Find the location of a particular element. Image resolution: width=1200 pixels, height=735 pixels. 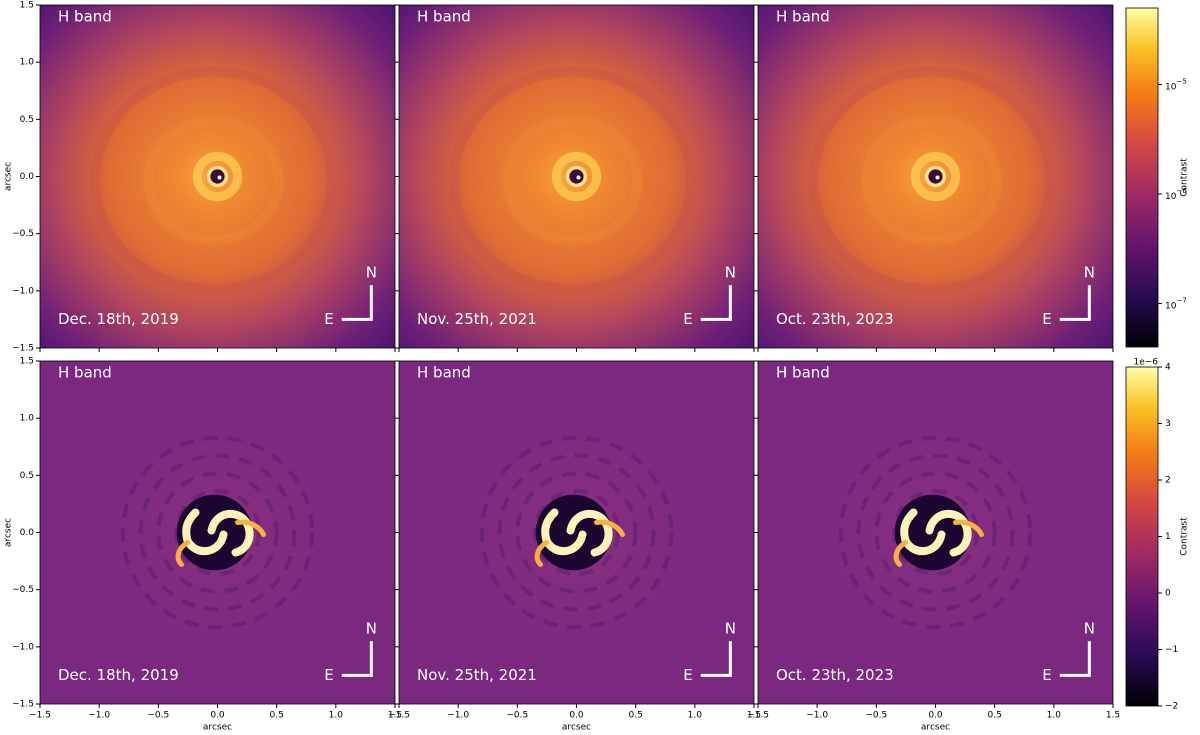

colorbar-offset: 1e−6 is located at coordinates (1145, 363).